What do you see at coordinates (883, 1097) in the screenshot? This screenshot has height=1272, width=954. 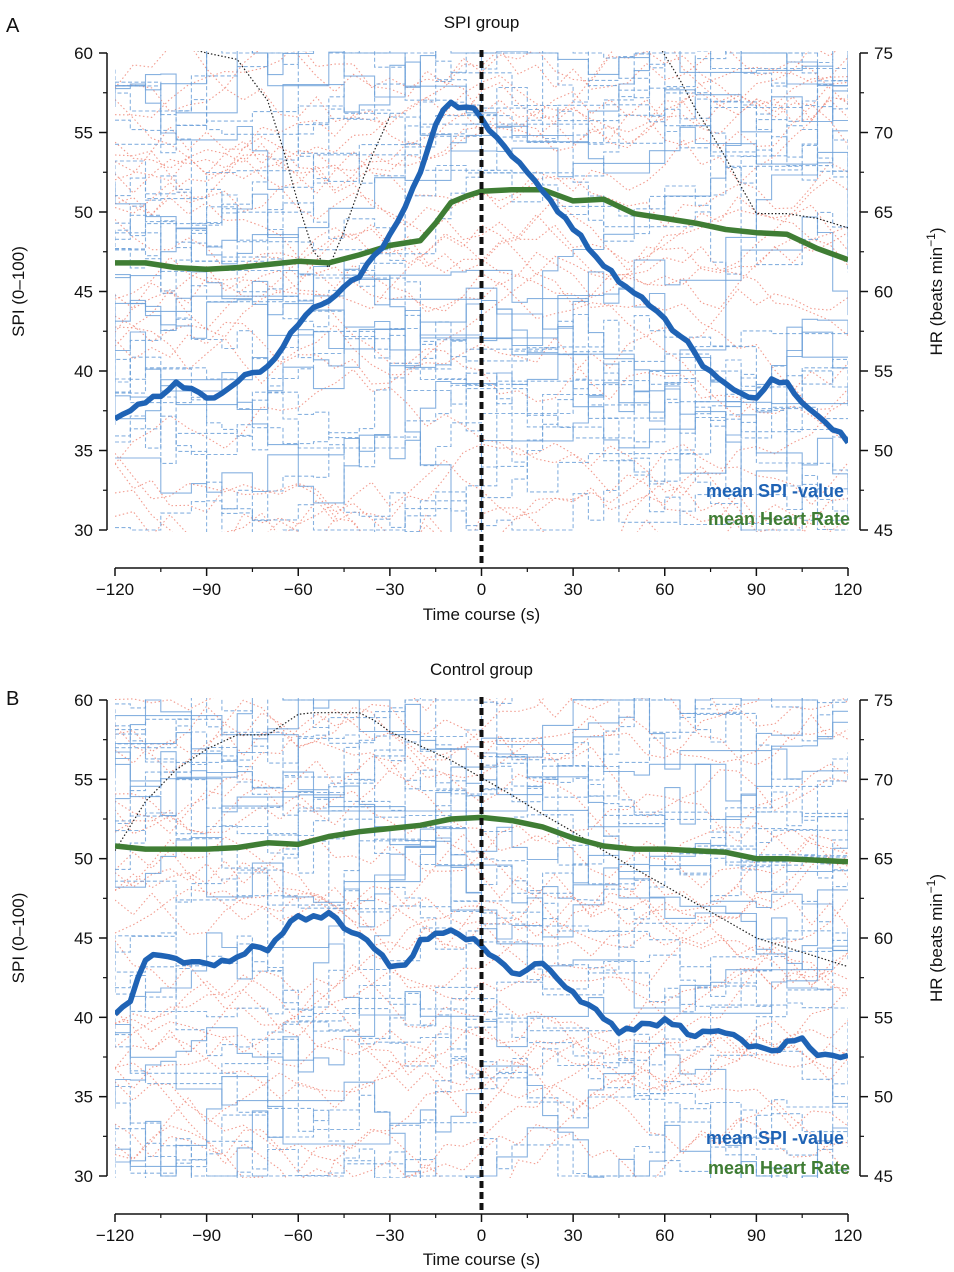 I see `y2-tick-label: 50` at bounding box center [883, 1097].